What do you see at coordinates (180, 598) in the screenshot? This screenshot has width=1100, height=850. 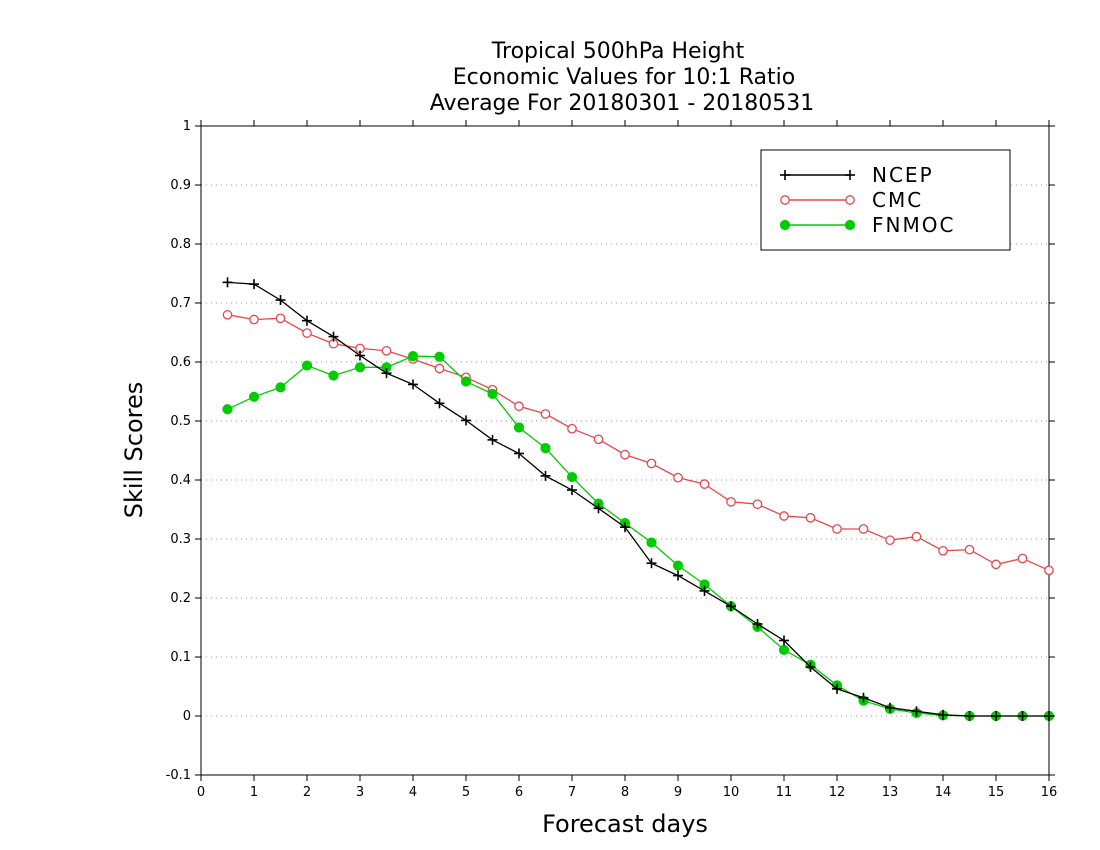 I see `y-tick-label: 0.2` at bounding box center [180, 598].